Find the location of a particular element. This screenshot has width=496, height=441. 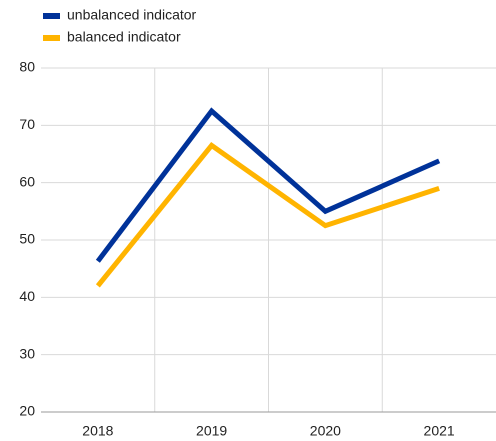

y-tick-label: 50 is located at coordinates (27, 239).